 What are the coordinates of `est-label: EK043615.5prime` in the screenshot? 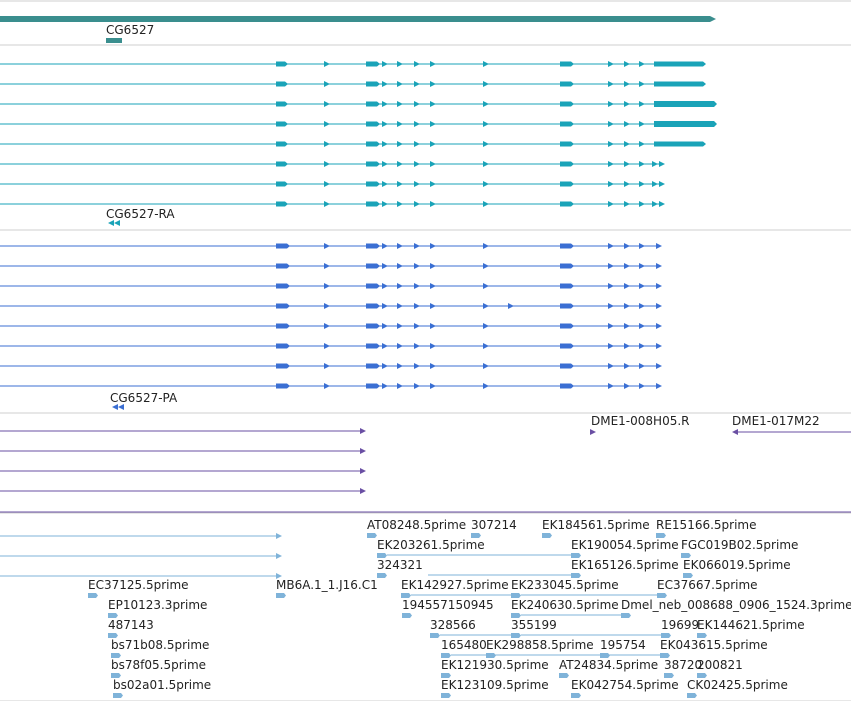 It's located at (714, 645).